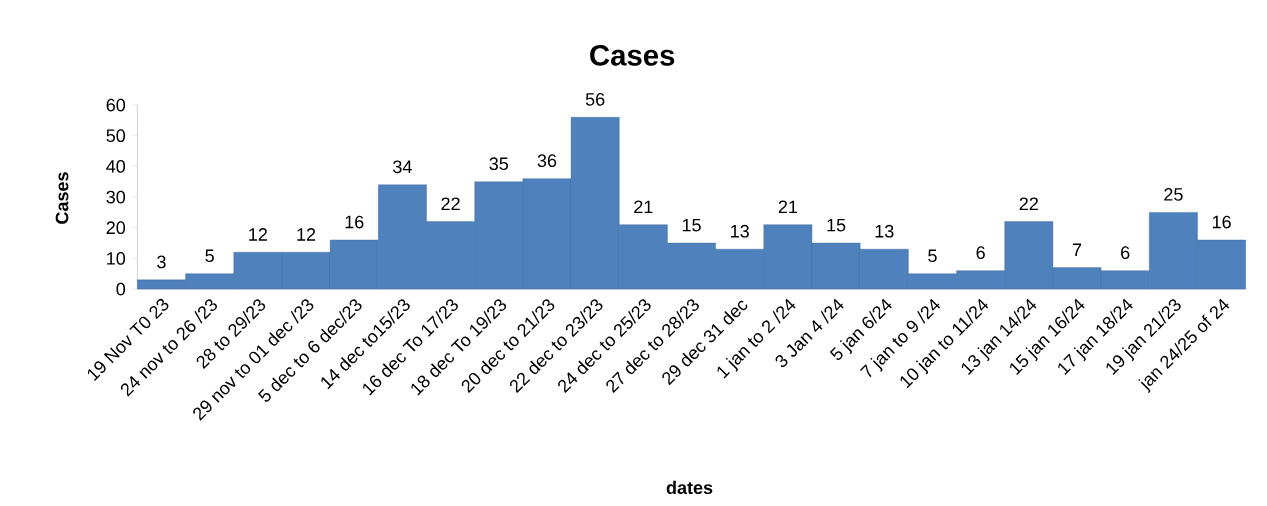  I want to click on y-tick-label: 20, so click(116, 228).